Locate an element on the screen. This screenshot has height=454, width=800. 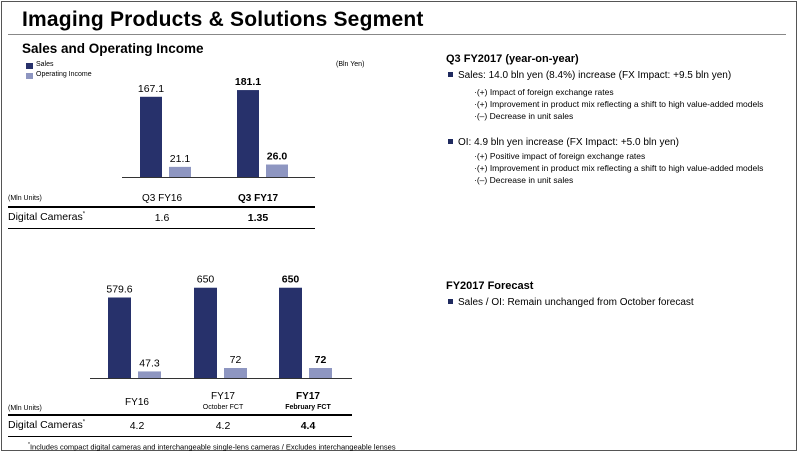
table-top-rule-upper is located at coordinates (161, 207).